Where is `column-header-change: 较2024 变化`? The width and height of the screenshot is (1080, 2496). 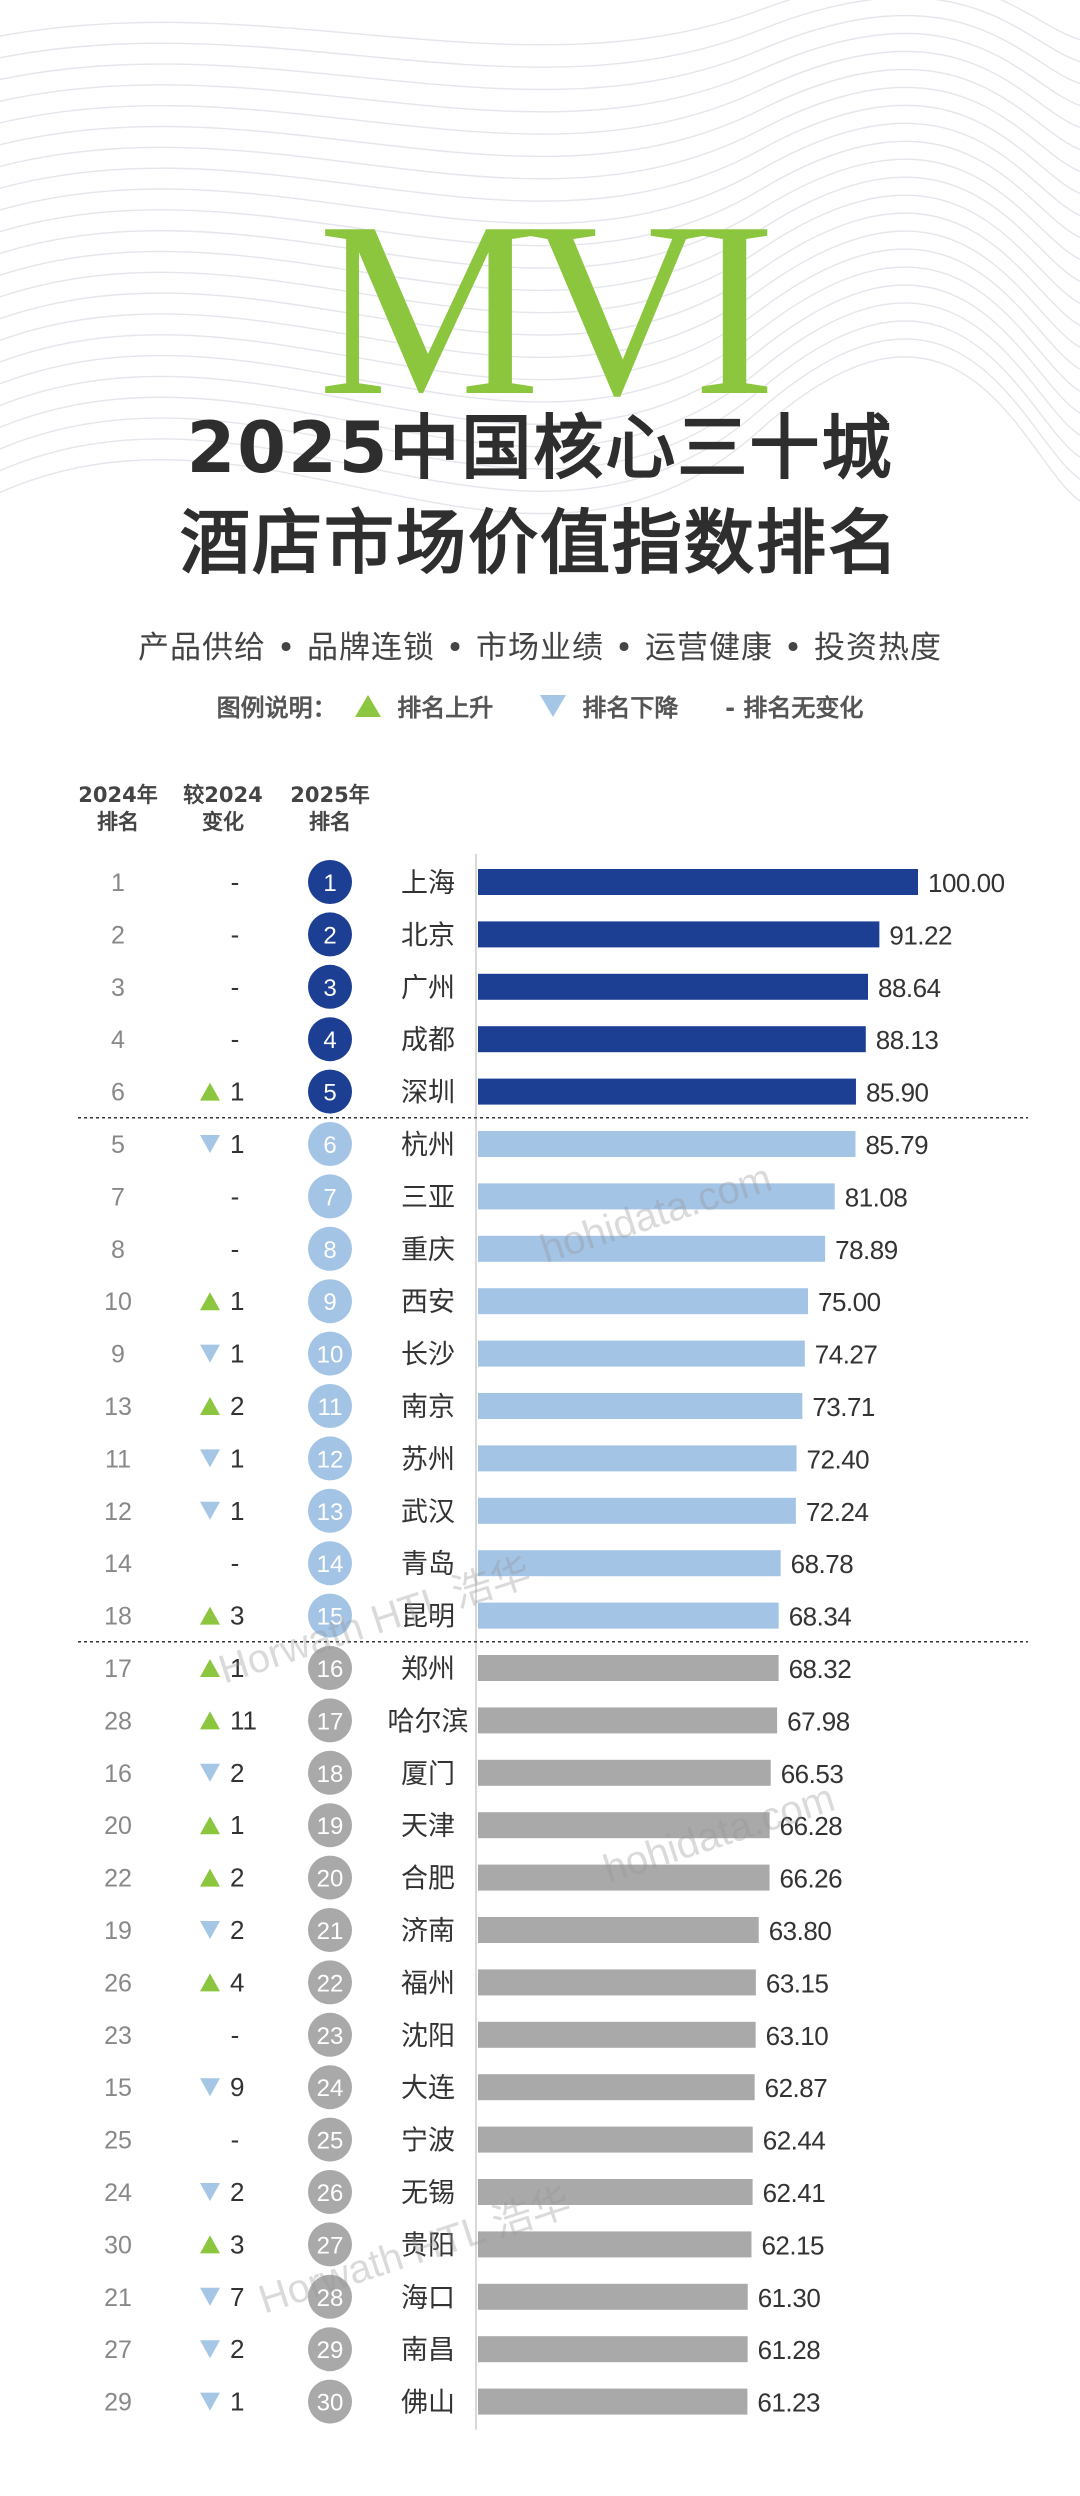
column-header-change: 较2024 变化 is located at coordinates (223, 809).